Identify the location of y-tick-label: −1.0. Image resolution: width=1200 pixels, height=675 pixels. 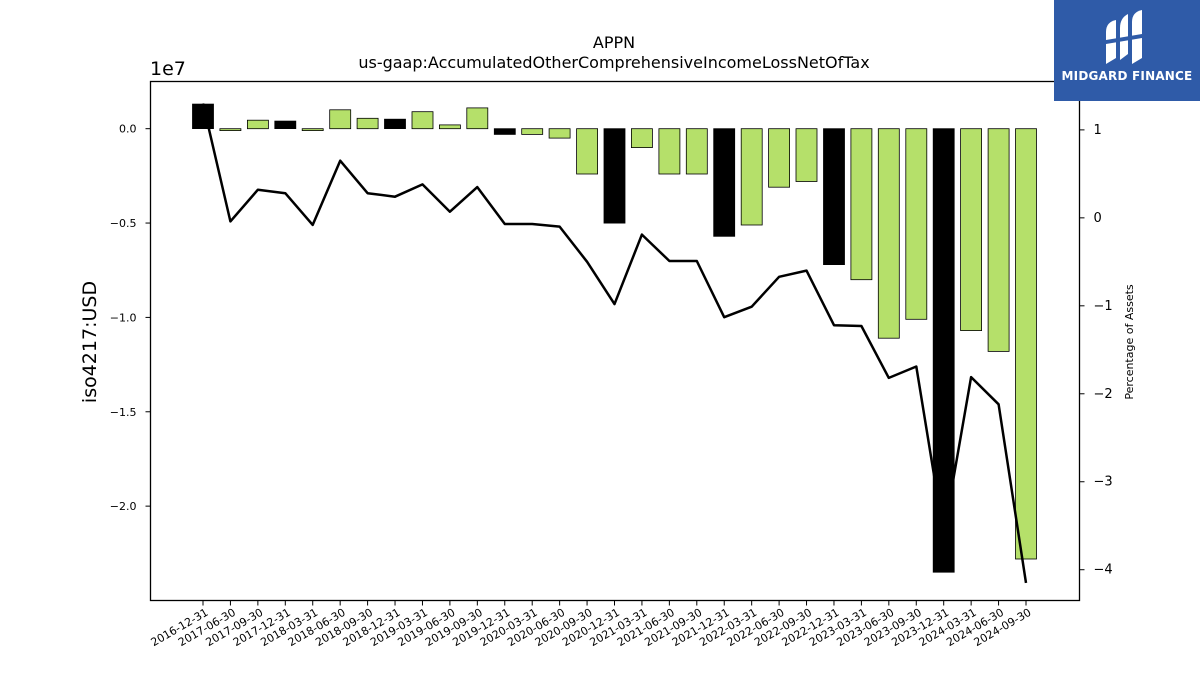
(123, 317).